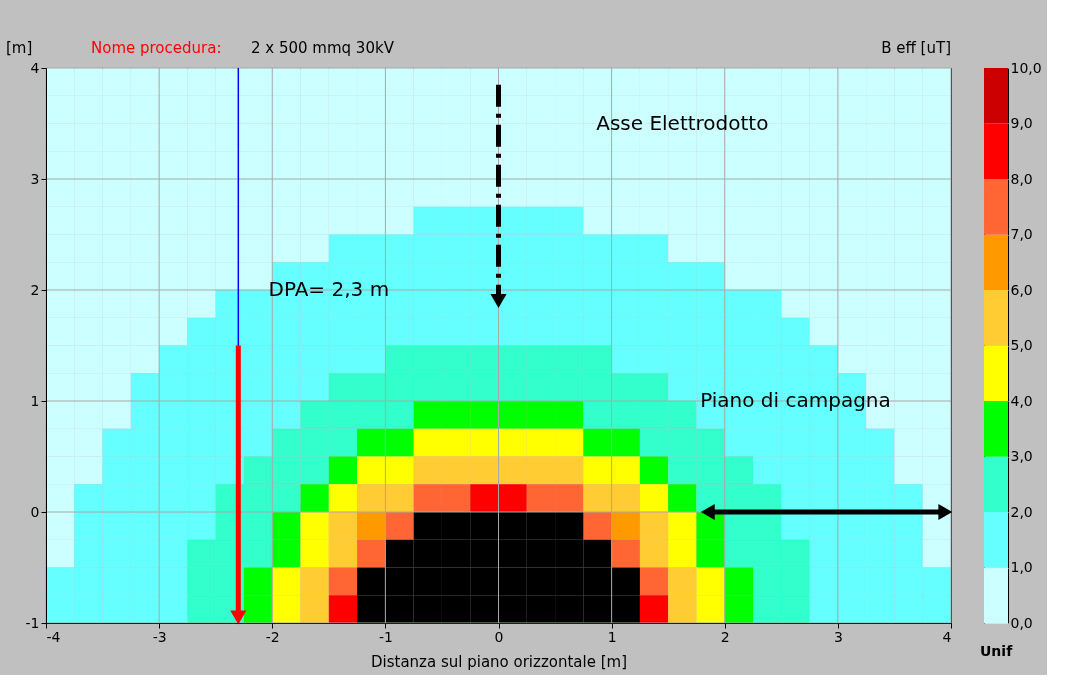 This screenshot has width=1066, height=690. I want to click on annotation: Asse Elettrodotto, so click(682, 122).